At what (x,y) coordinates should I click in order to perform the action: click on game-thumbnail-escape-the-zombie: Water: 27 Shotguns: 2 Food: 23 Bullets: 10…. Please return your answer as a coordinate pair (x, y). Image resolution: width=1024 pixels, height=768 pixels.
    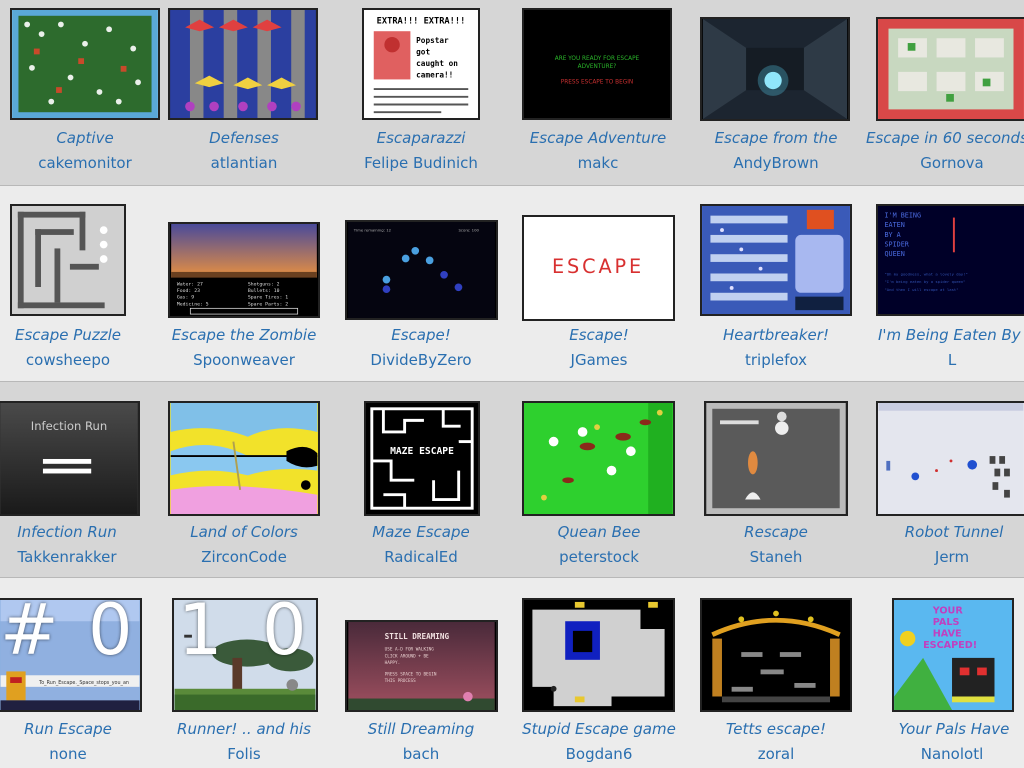
    Looking at the image, I should click on (244, 270).